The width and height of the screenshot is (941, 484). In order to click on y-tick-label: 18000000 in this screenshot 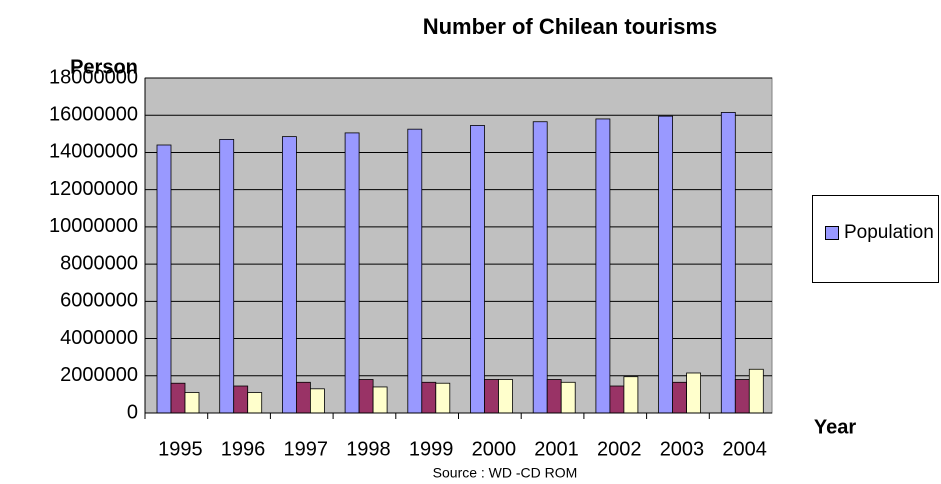, I will do `click(93, 77)`.